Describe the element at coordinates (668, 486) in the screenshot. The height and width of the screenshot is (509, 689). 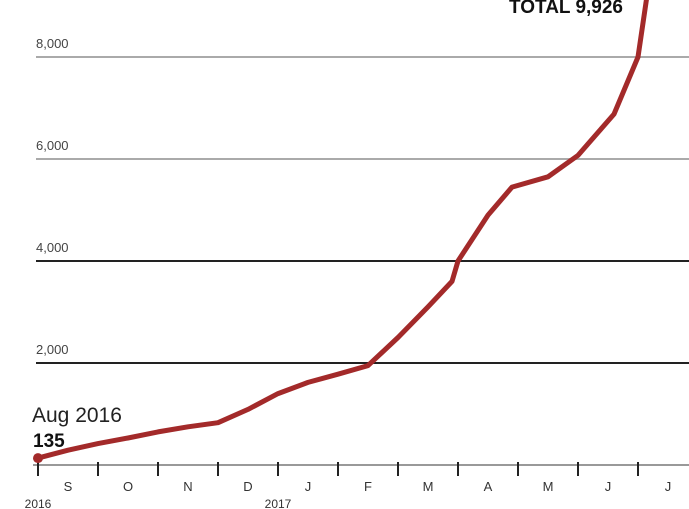
I see `month-label-10: J` at that location.